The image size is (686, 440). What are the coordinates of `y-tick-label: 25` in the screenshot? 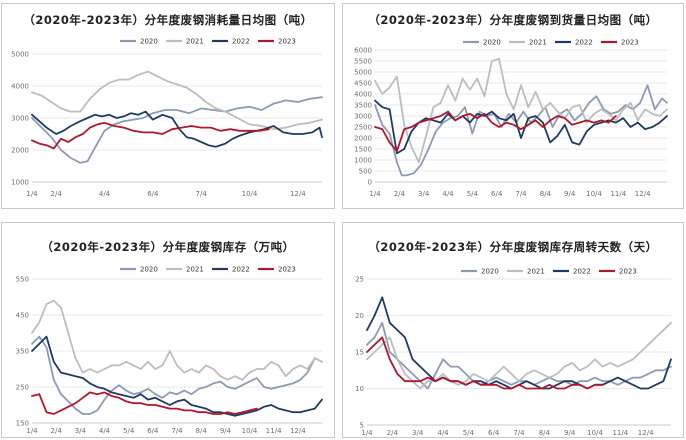 It's located at (359, 280).